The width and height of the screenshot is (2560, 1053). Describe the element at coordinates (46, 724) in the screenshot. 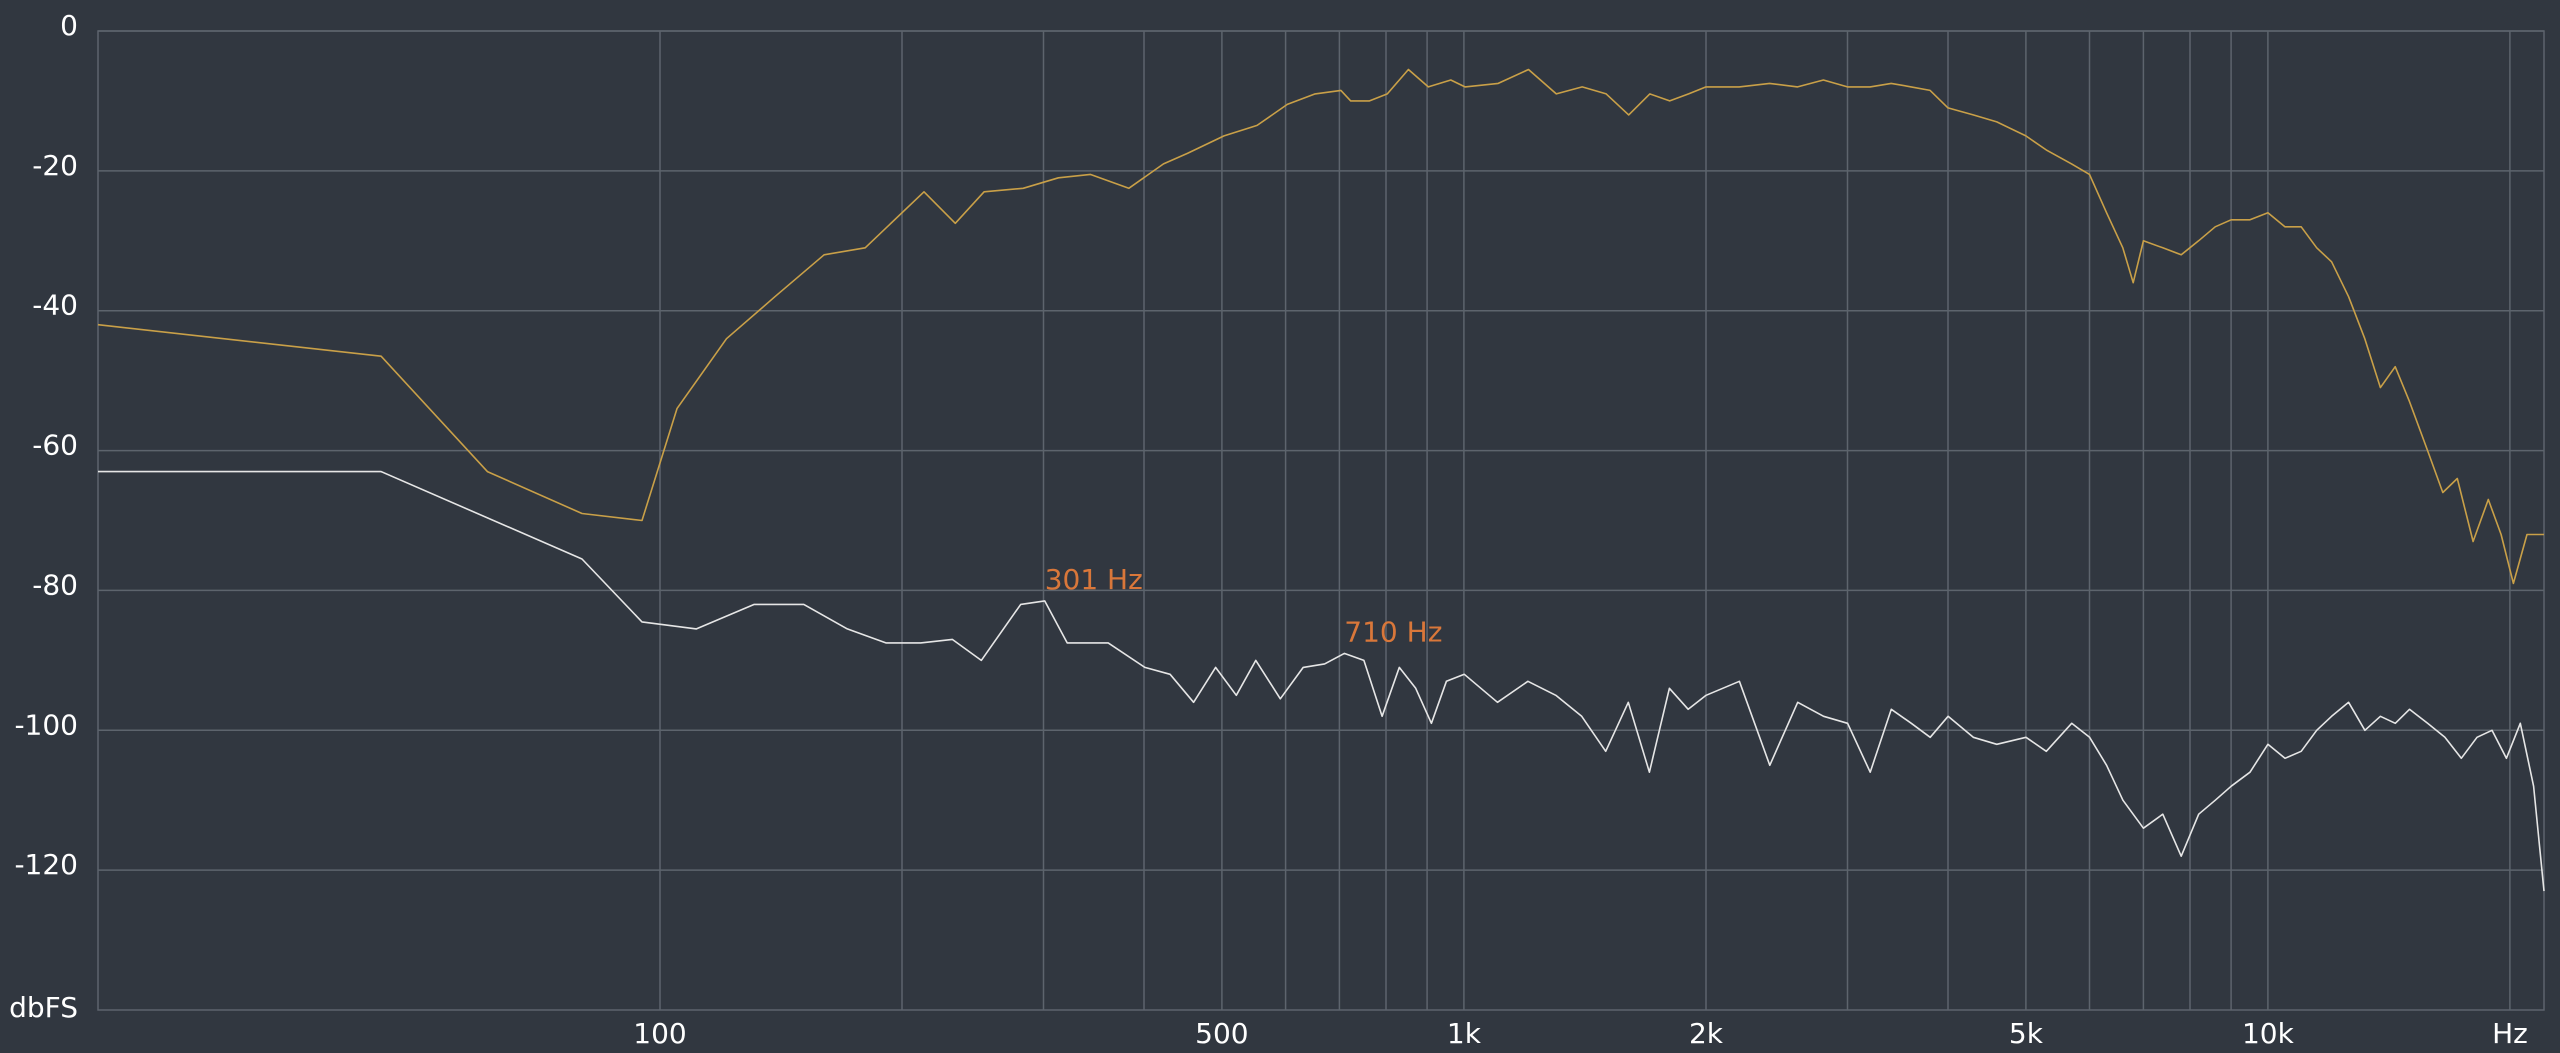

I see `y-tick-label: -100` at that location.